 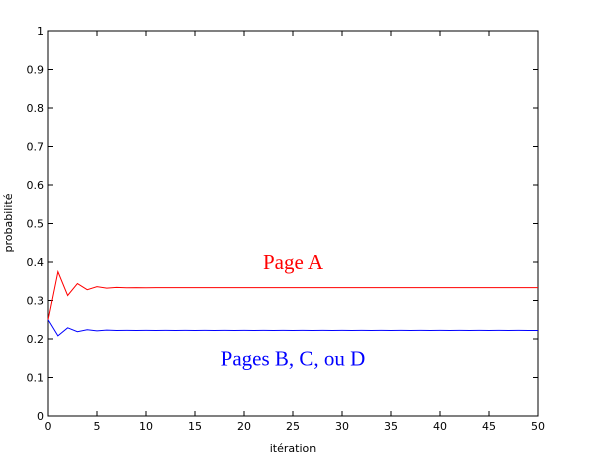 What do you see at coordinates (40, 31) in the screenshot?
I see `y-tick-label: 1` at bounding box center [40, 31].